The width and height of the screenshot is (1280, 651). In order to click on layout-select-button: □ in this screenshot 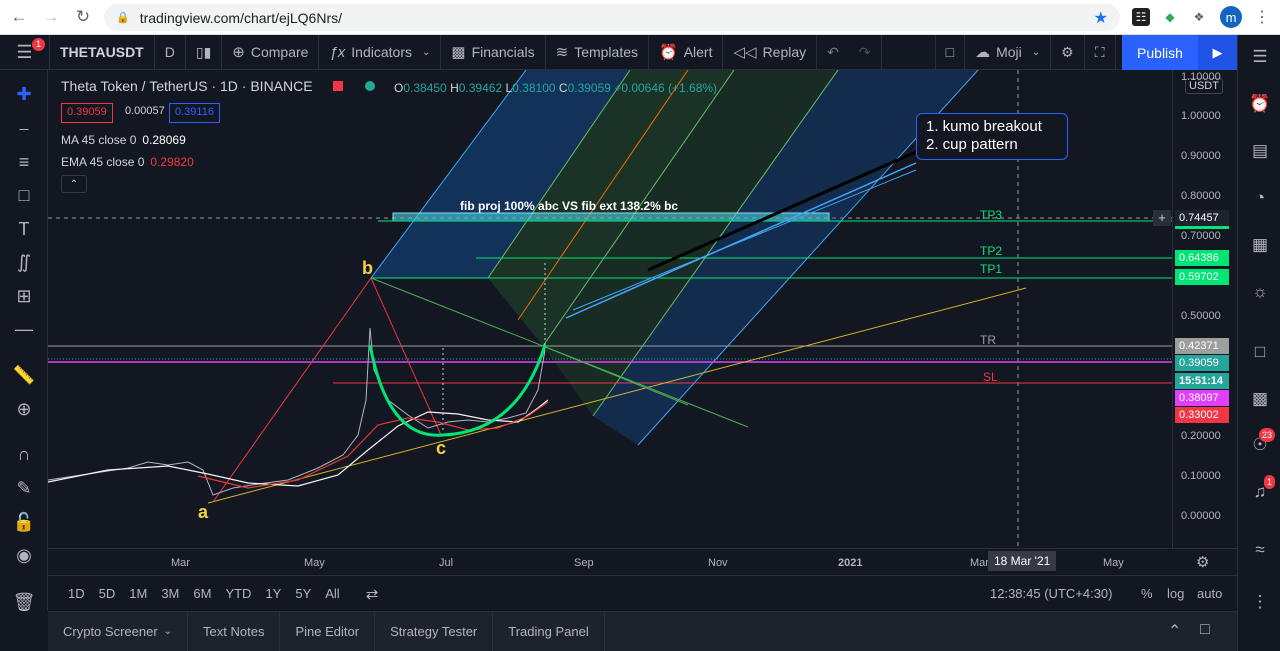, I will do `click(950, 52)`.